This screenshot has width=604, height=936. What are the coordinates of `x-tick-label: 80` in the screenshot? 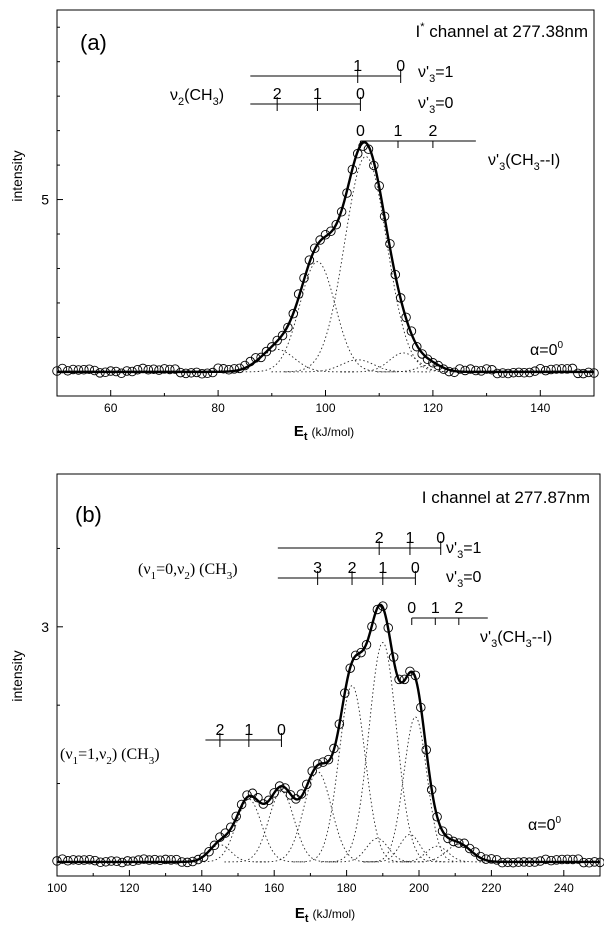 It's located at (218, 408).